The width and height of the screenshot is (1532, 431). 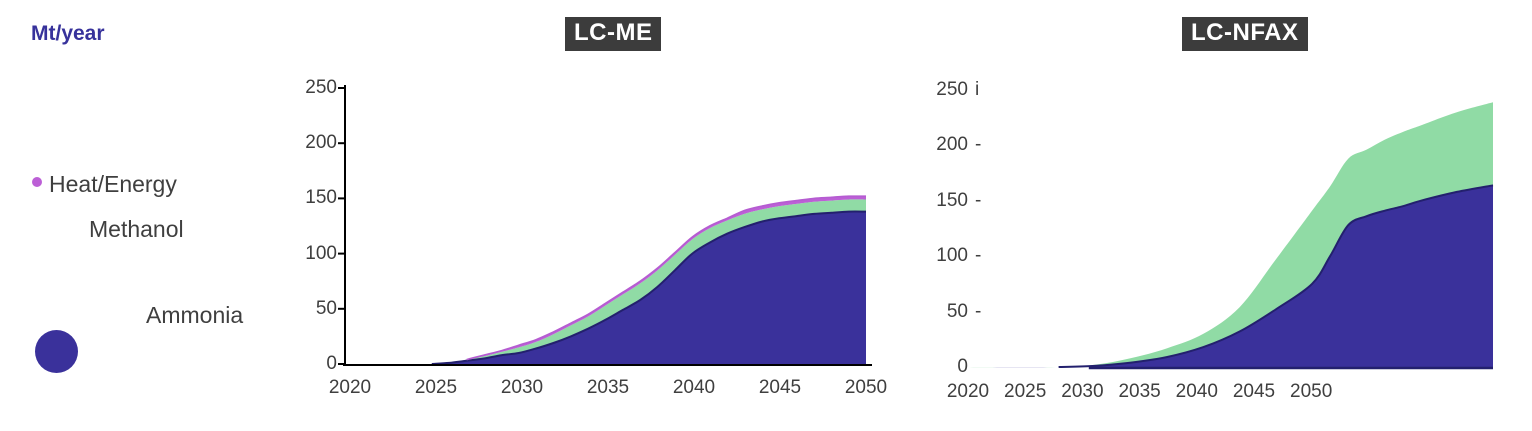 I want to click on chart-lcme-title: LC-ME, so click(x=613, y=34).